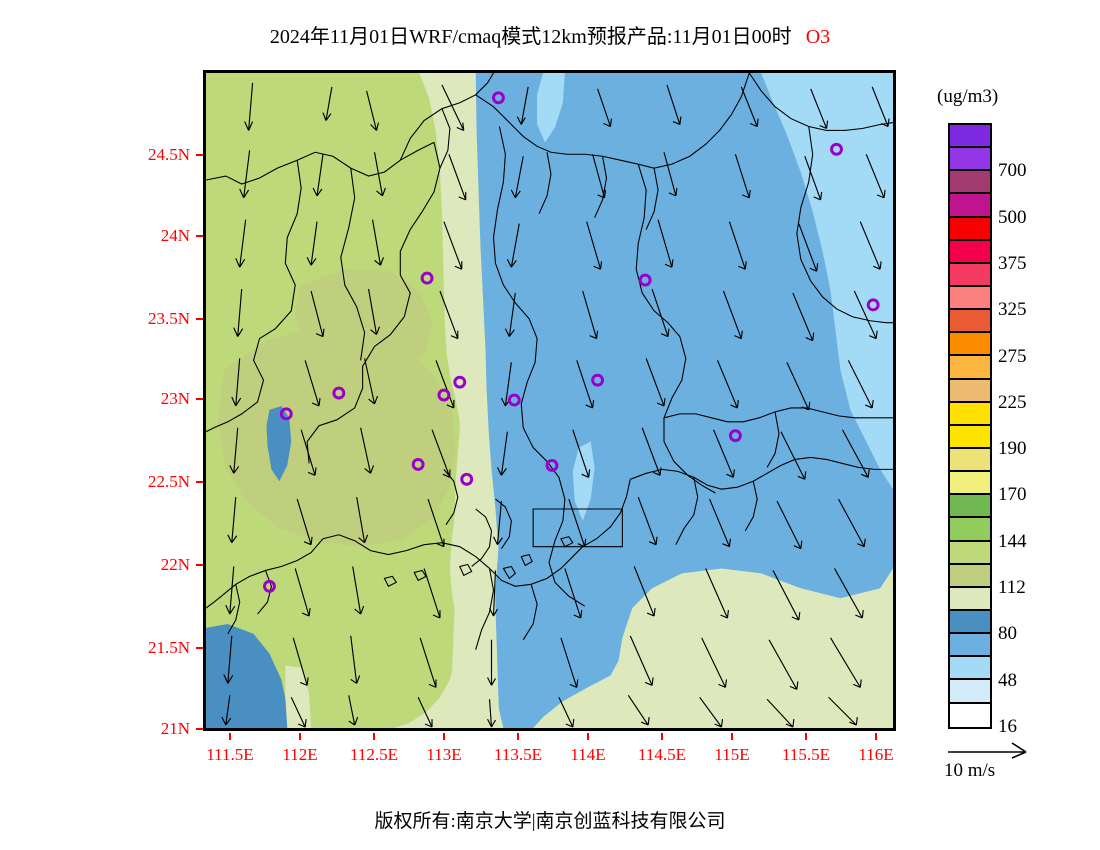  What do you see at coordinates (1007, 680) in the screenshot?
I see `colorbar-tick-label: 48` at bounding box center [1007, 680].